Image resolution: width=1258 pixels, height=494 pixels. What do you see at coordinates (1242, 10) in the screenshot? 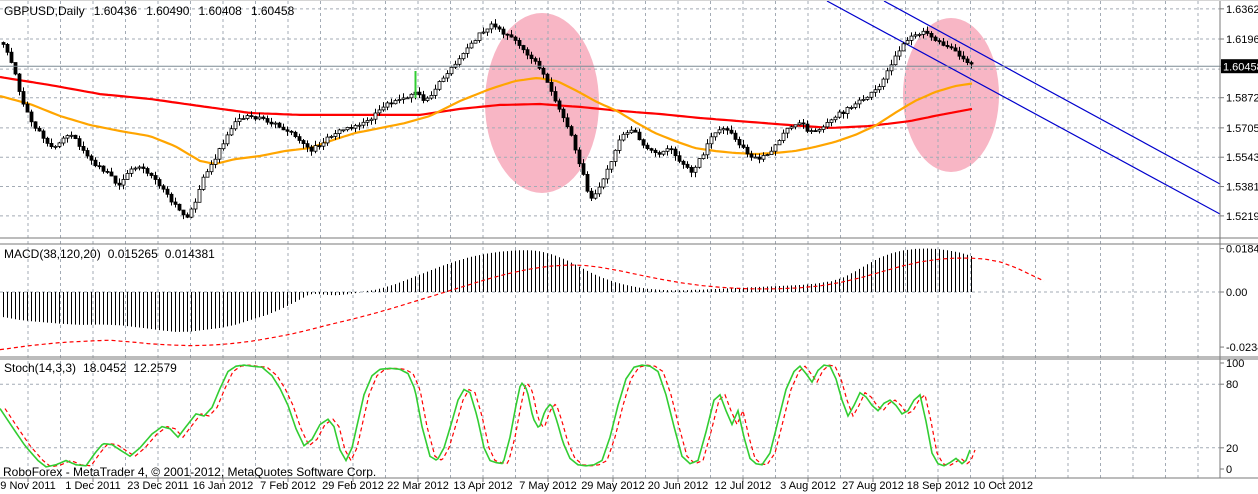
I see `price-axis-label: 1.63625` at bounding box center [1242, 10].